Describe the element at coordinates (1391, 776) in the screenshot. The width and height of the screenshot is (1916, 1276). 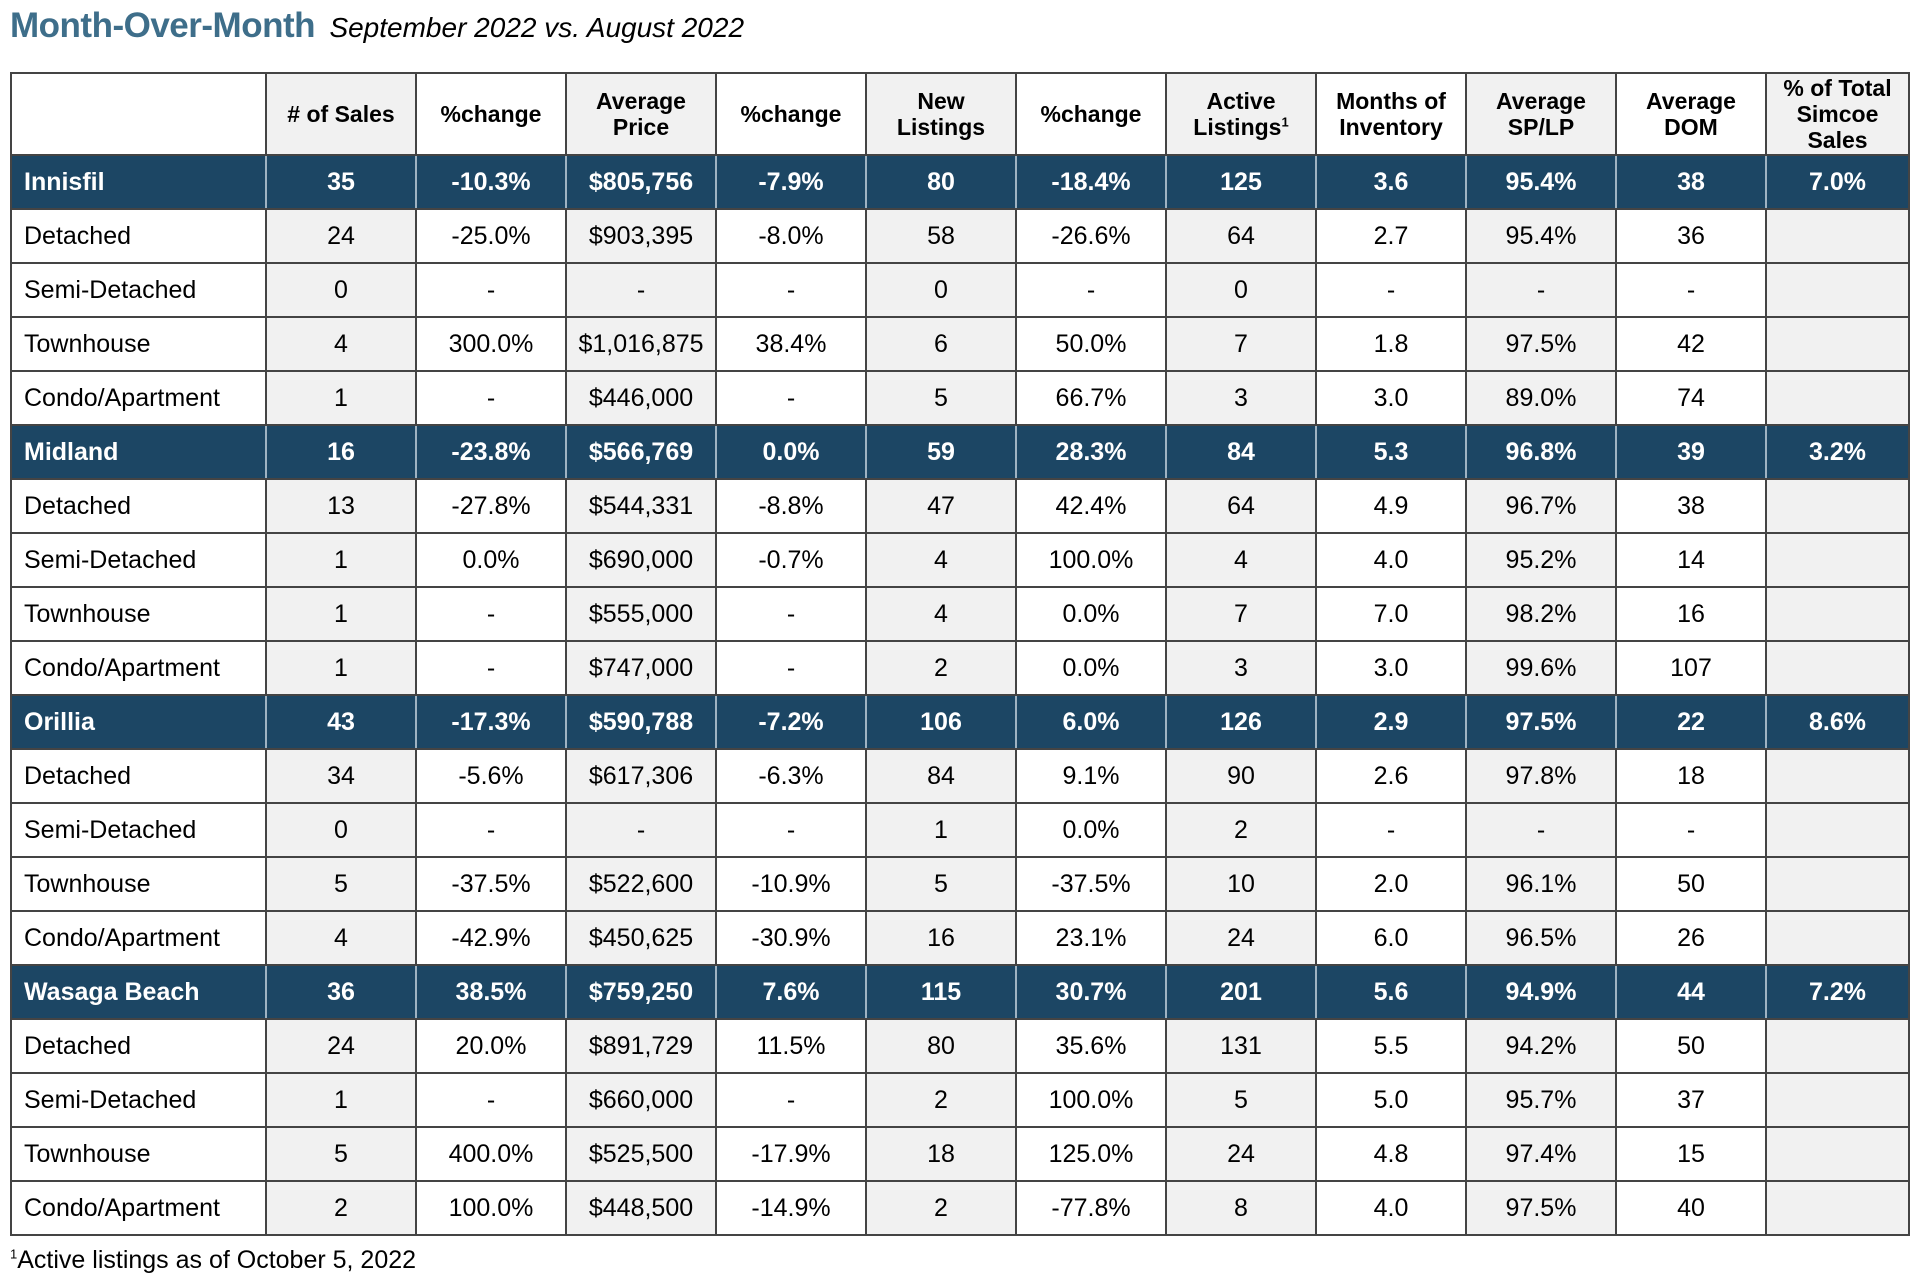
I see `table-cell: 2.6` at that location.